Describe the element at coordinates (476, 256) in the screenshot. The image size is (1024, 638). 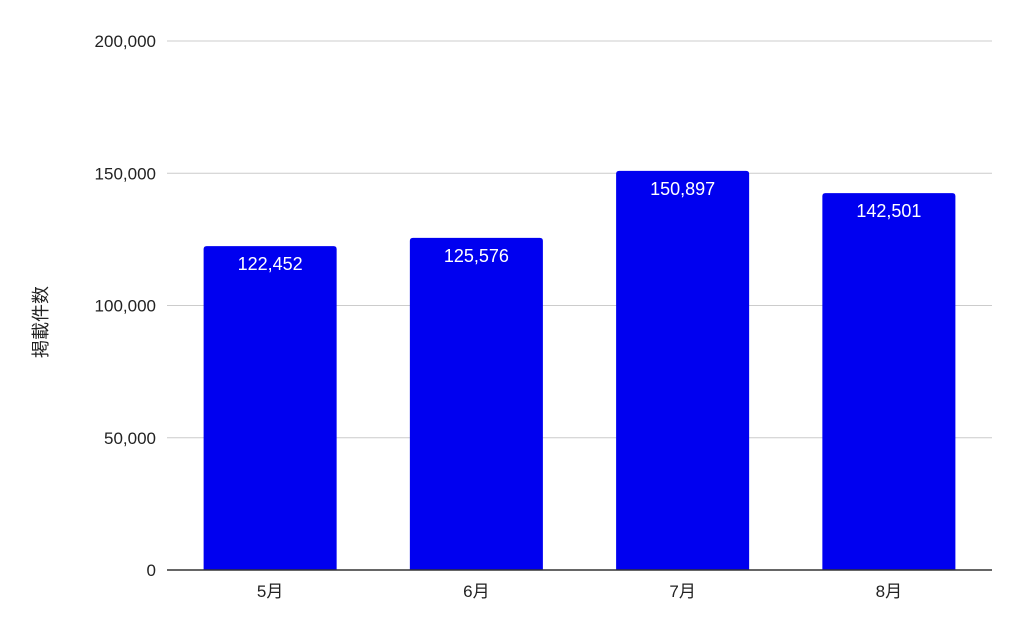
I see `data-label: 125,576` at that location.